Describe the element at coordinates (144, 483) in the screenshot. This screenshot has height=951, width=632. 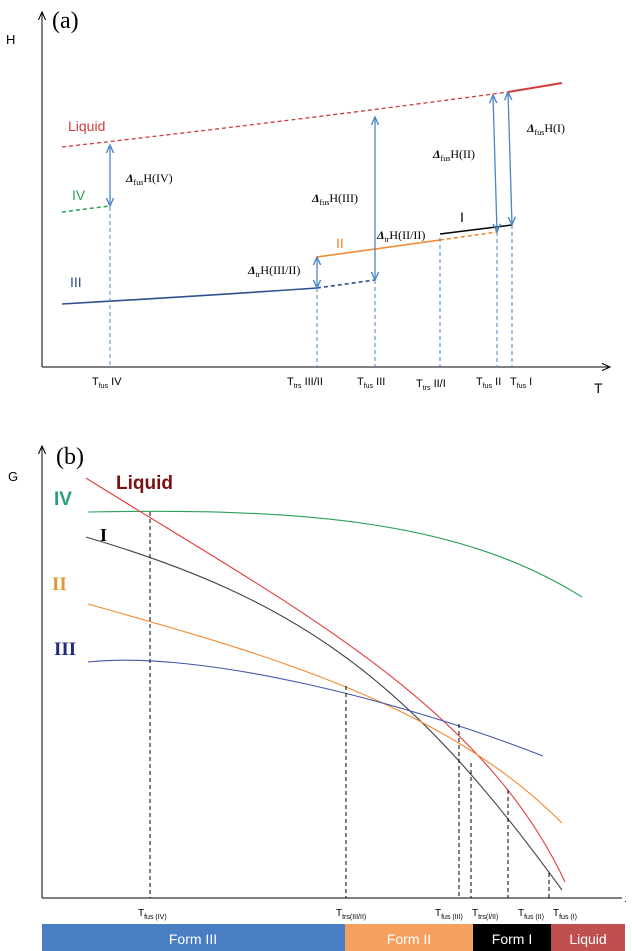
I see `curve-label-liquid: Liquid` at that location.